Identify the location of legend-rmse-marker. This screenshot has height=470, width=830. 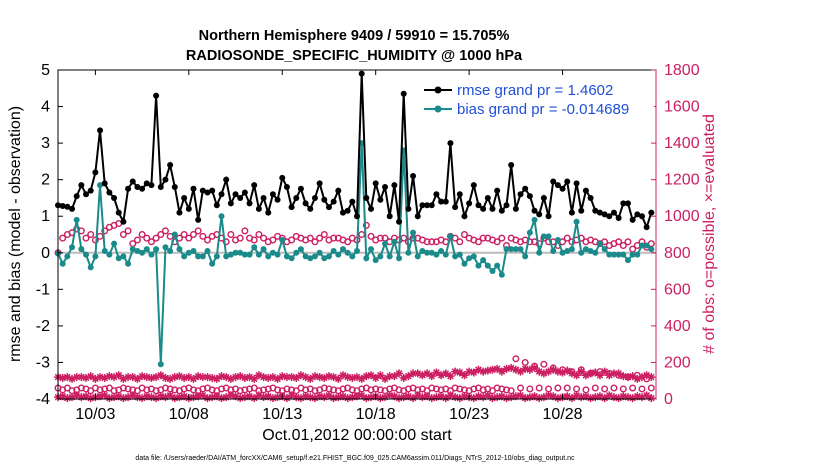
(438, 90).